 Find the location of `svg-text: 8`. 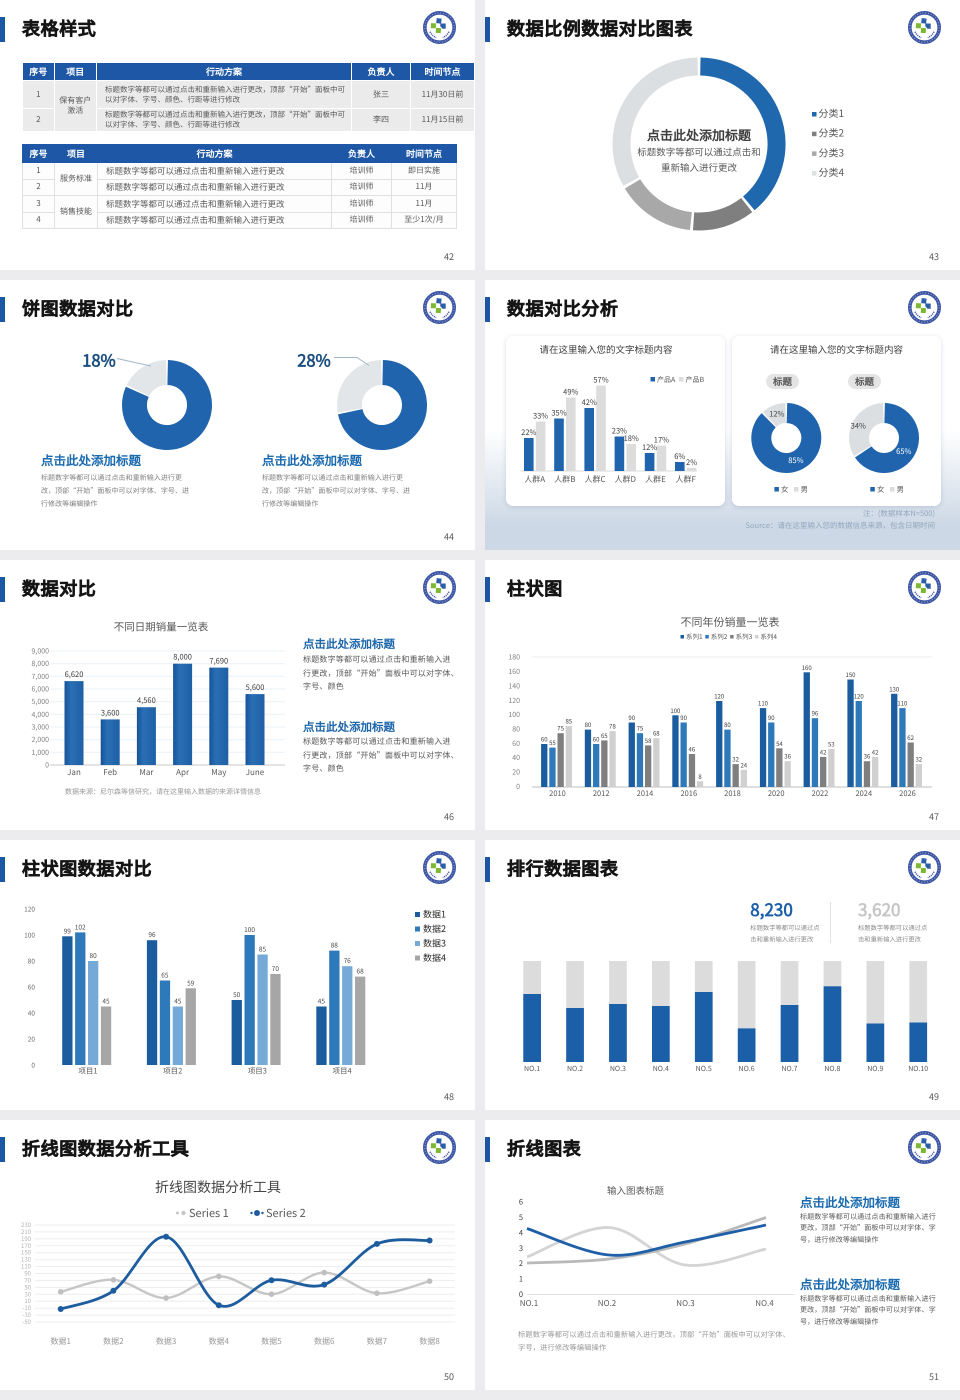

svg-text: 8 is located at coordinates (700, 776).